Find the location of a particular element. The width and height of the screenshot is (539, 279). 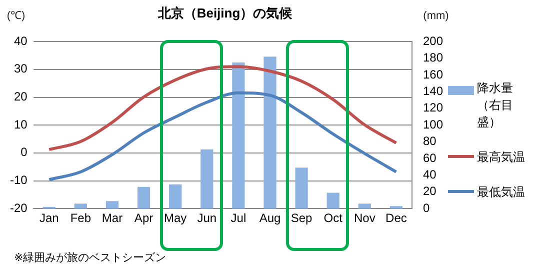

y2-tick-label: 80 is located at coordinates (429, 141).